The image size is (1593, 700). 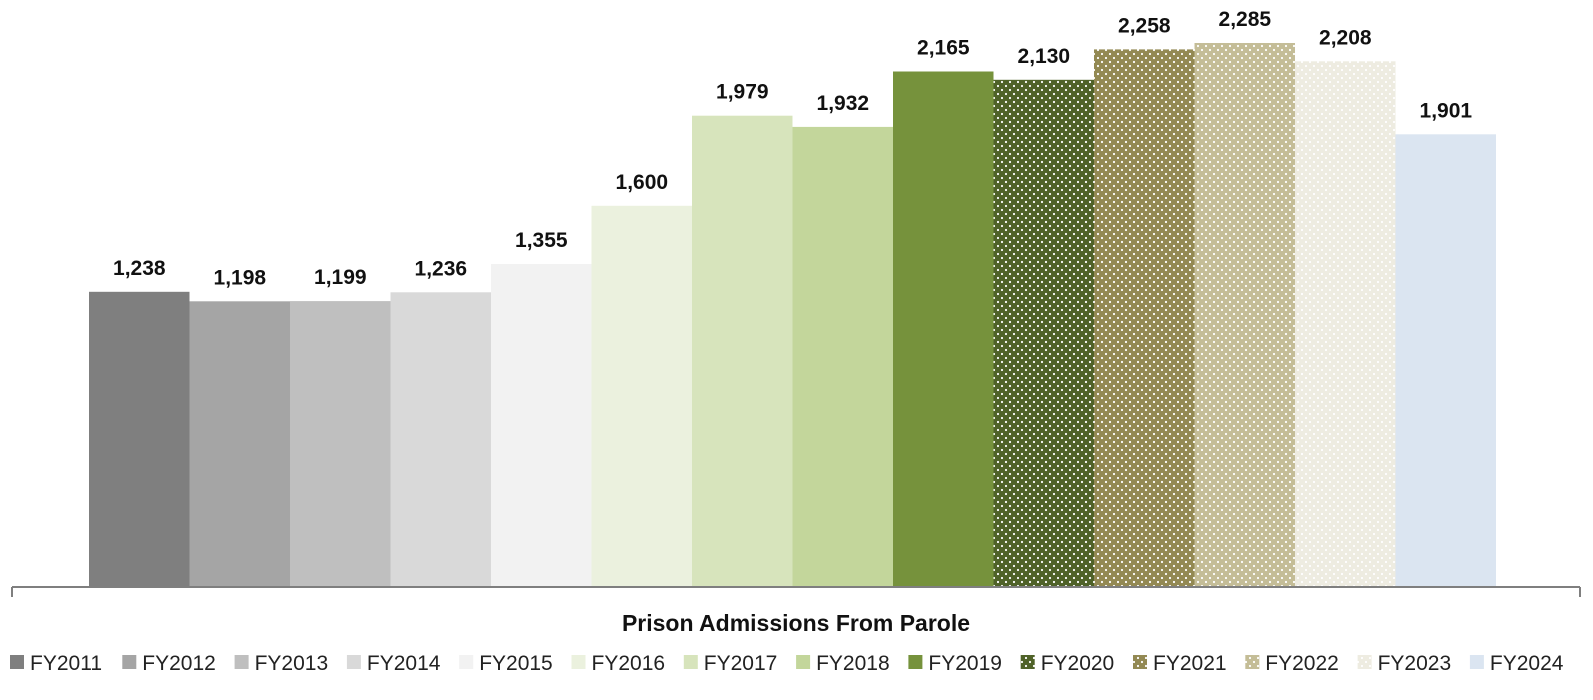 I want to click on legend-swatch-fy2021, so click(x=1140, y=662).